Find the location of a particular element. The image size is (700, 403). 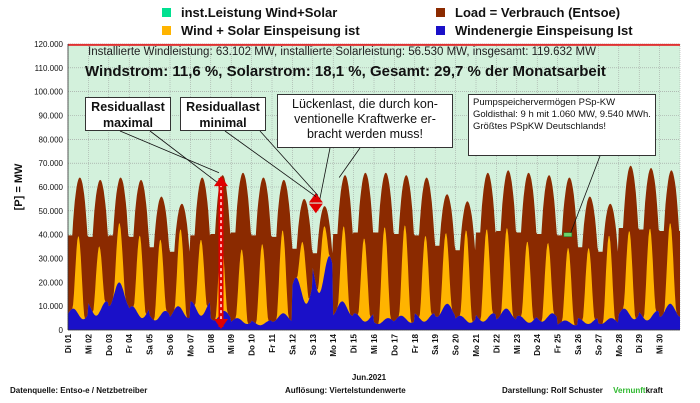

y-tick-label: 30.000 is located at coordinates (51, 259).